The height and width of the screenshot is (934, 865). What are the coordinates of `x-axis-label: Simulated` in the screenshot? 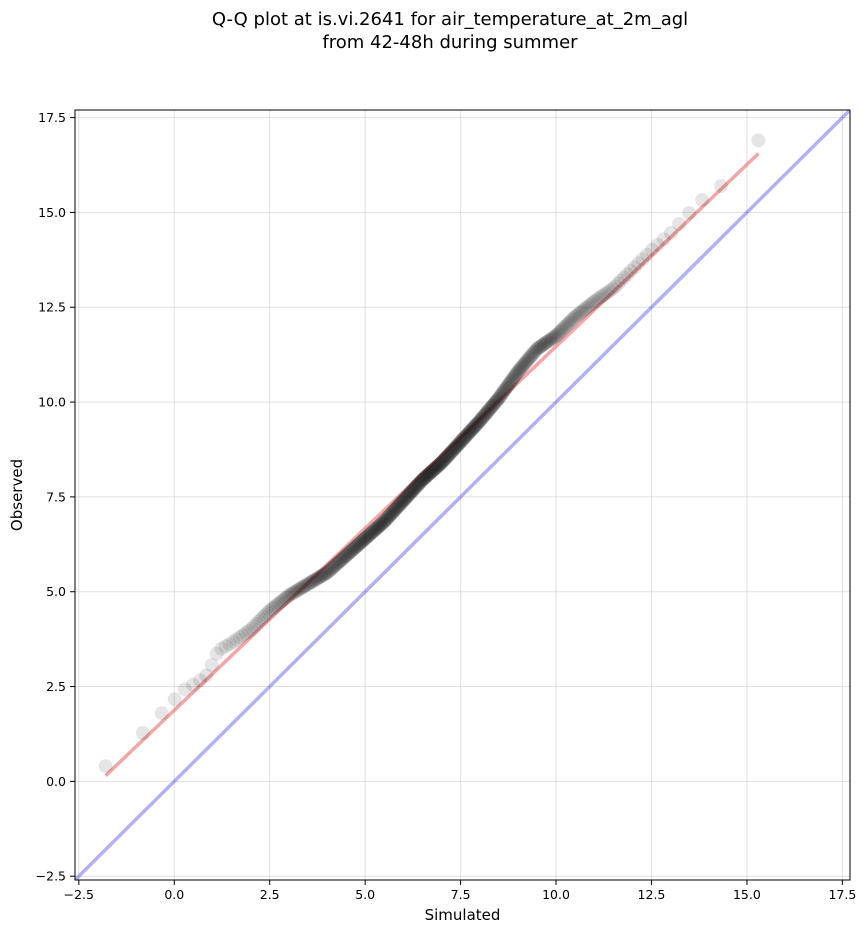 It's located at (463, 915).